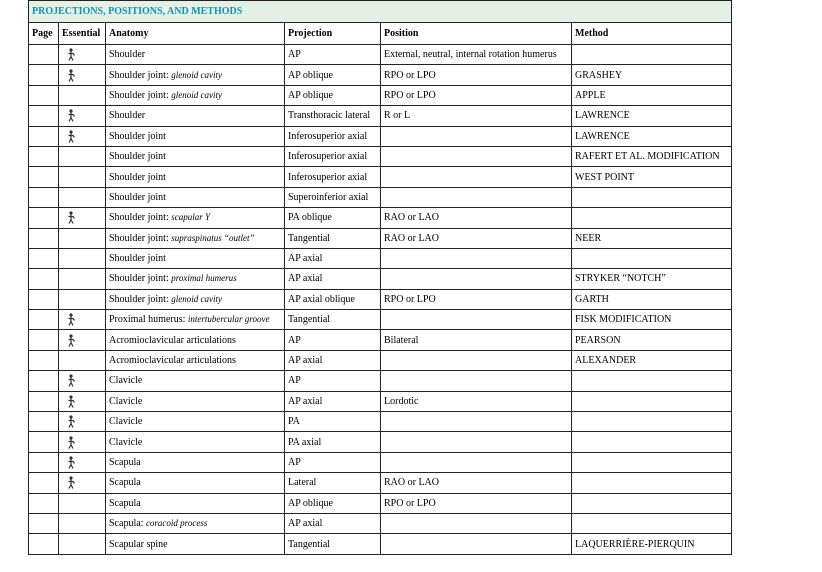 The image size is (822, 572). What do you see at coordinates (380, 381) in the screenshot?
I see `table-row: Clavicle AP` at bounding box center [380, 381].